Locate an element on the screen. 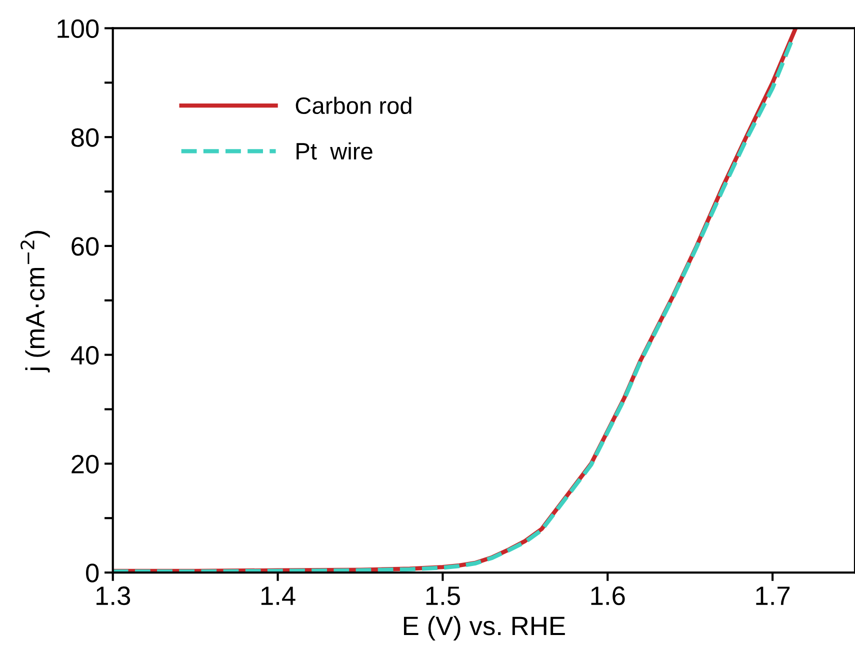 The width and height of the screenshot is (855, 672). x-tick-label: 1.5 is located at coordinates (443, 596).